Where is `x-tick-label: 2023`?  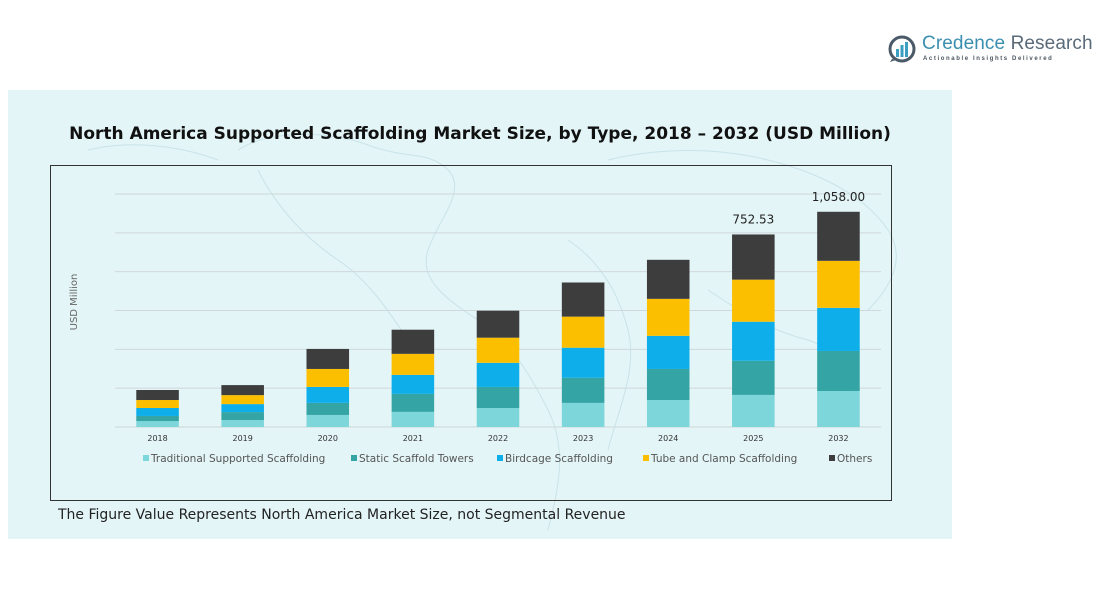
x-tick-label: 2023 is located at coordinates (583, 438).